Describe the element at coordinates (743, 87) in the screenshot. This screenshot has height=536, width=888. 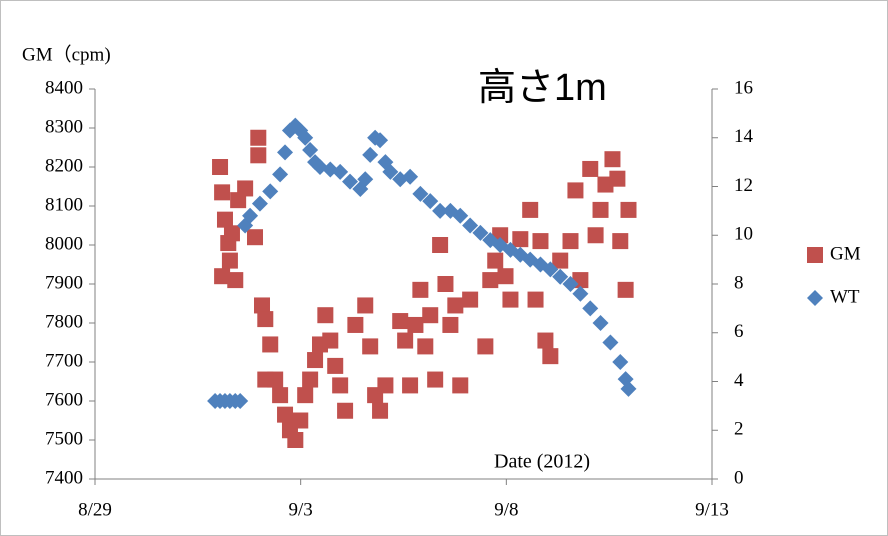
I see `y2-tick-label: 16` at that location.